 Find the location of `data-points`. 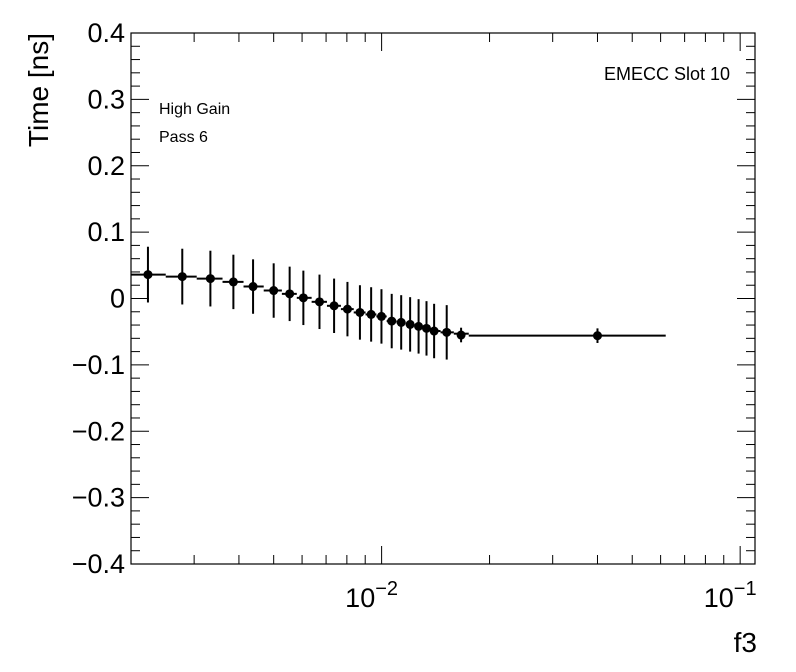

data-points is located at coordinates (372, 303).